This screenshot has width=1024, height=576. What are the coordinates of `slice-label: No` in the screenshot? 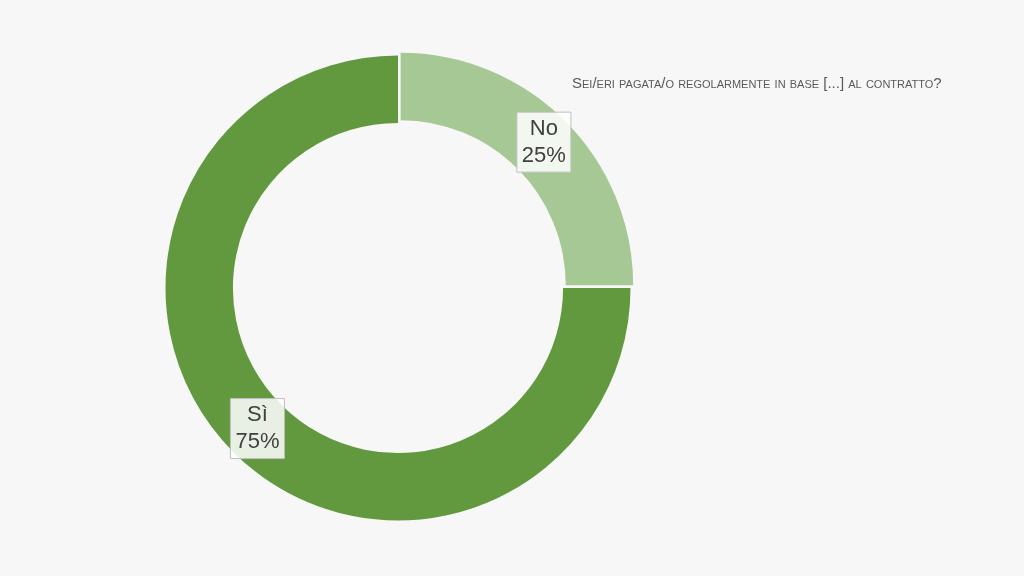 It's located at (543, 127).